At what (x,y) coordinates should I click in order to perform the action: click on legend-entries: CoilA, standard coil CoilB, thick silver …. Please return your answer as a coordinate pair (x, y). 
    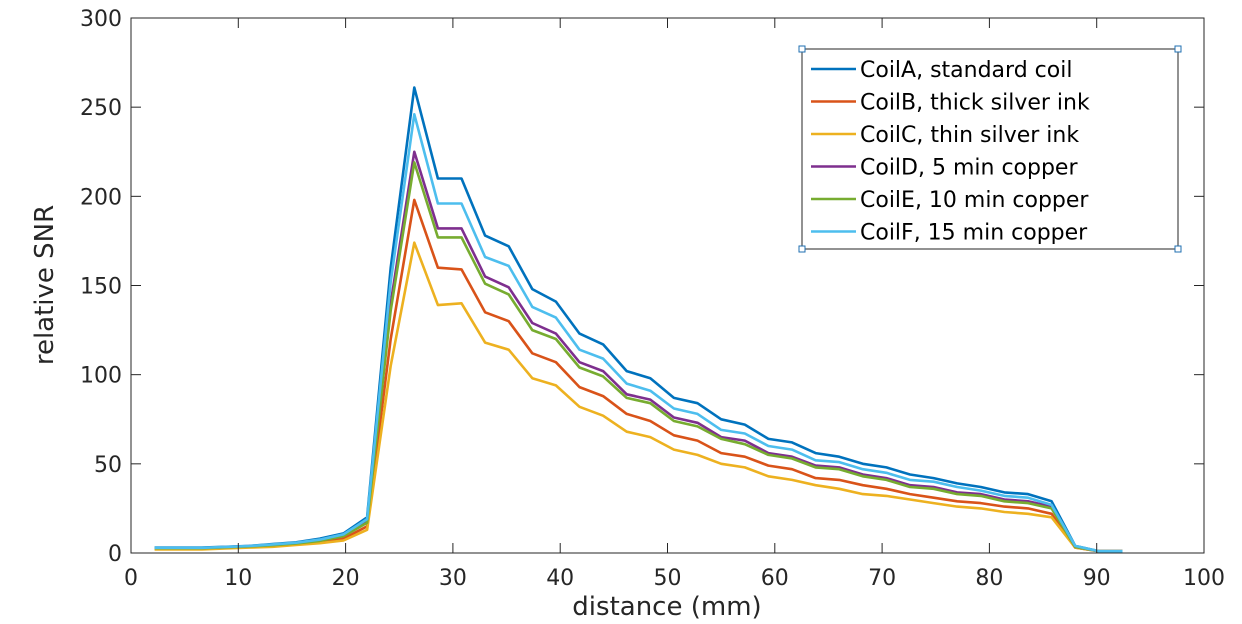
    Looking at the image, I should click on (950, 152).